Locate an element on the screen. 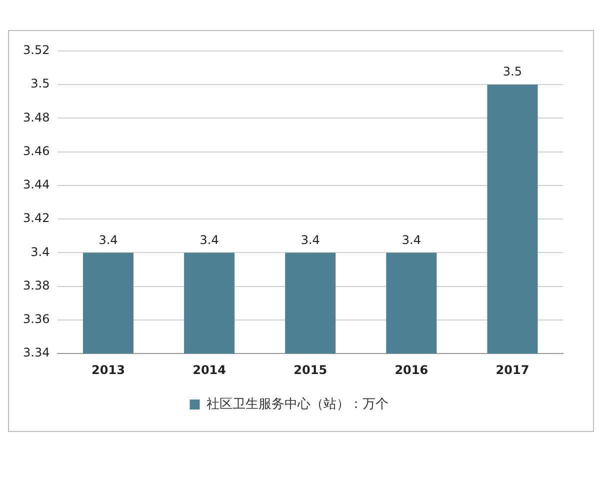 This screenshot has width=600, height=480. y-tick-label: 3.44 is located at coordinates (36, 185).